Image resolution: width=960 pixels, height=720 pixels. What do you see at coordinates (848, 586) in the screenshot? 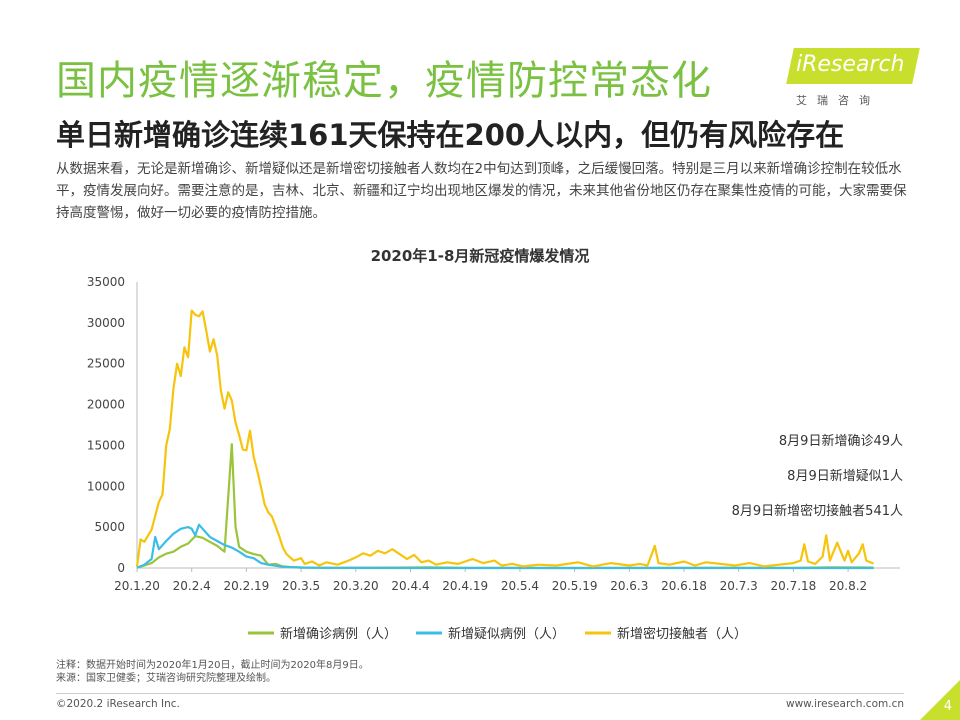
I see `x-tick-label-13: 20.8.2` at bounding box center [848, 586].